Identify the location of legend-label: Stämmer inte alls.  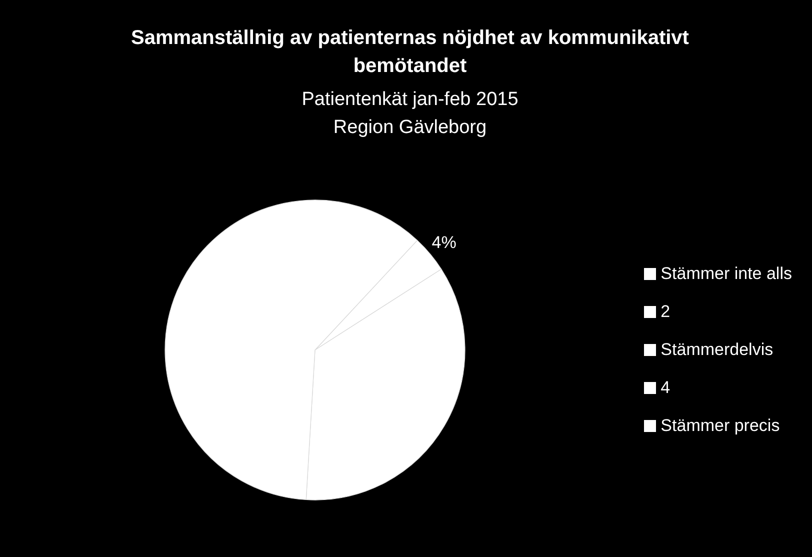
(726, 274).